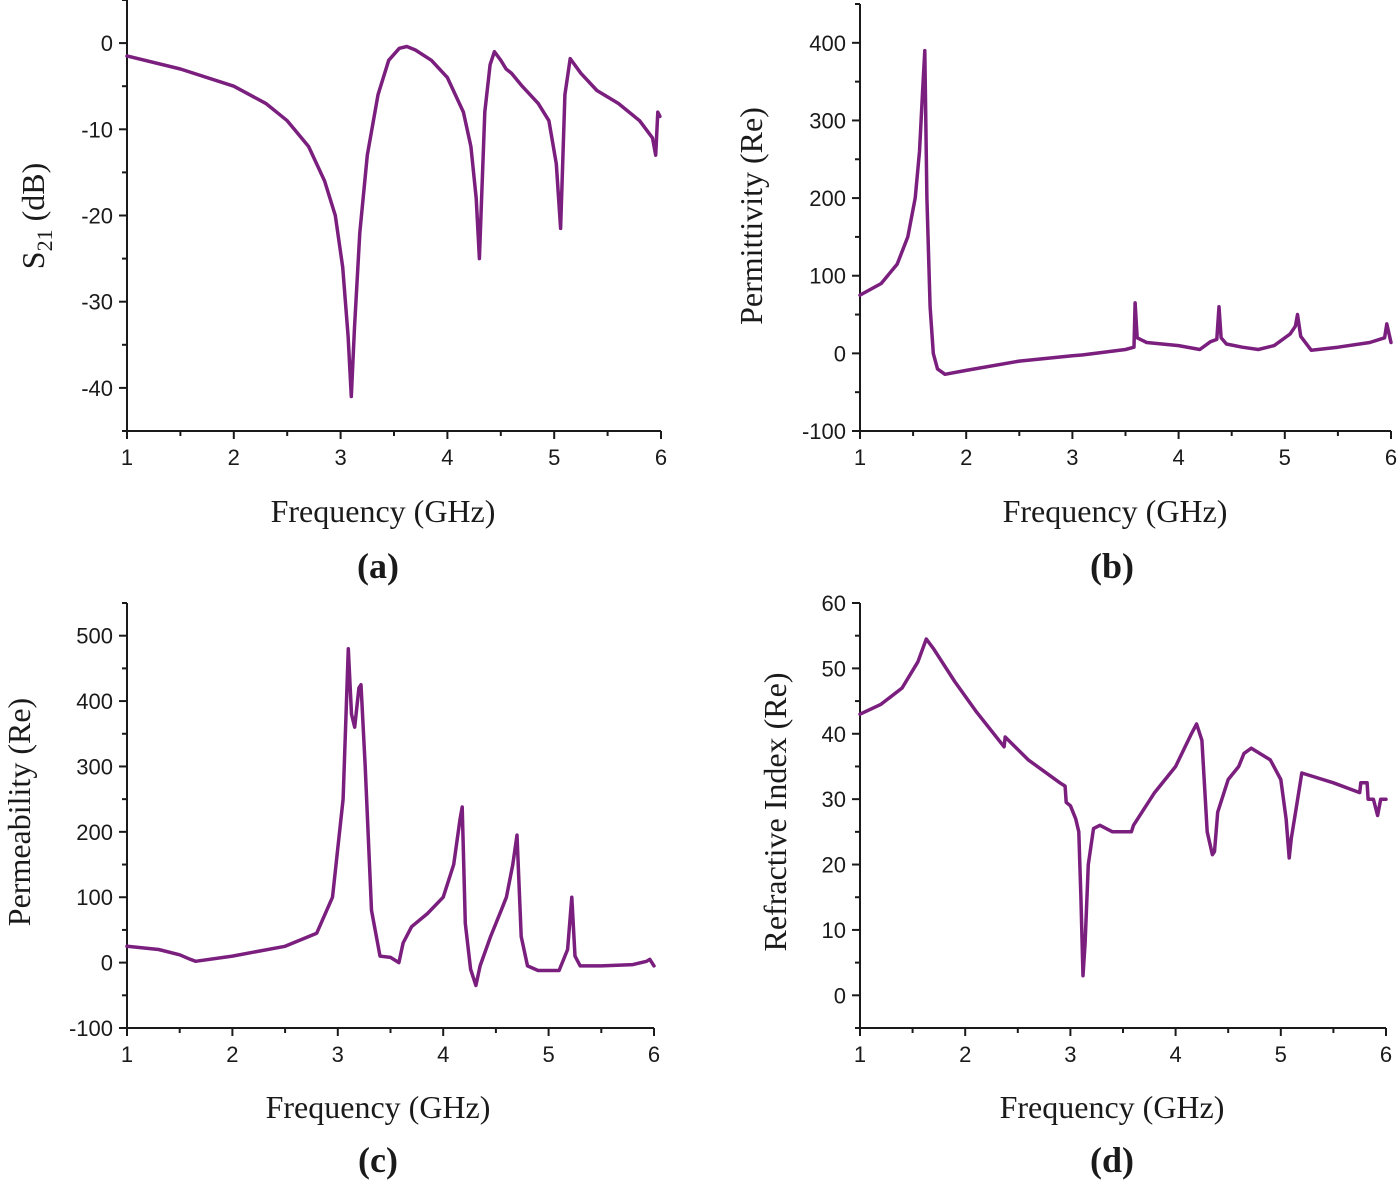  What do you see at coordinates (834, 734) in the screenshot?
I see `panel-d-y-tick-label: 40` at bounding box center [834, 734].